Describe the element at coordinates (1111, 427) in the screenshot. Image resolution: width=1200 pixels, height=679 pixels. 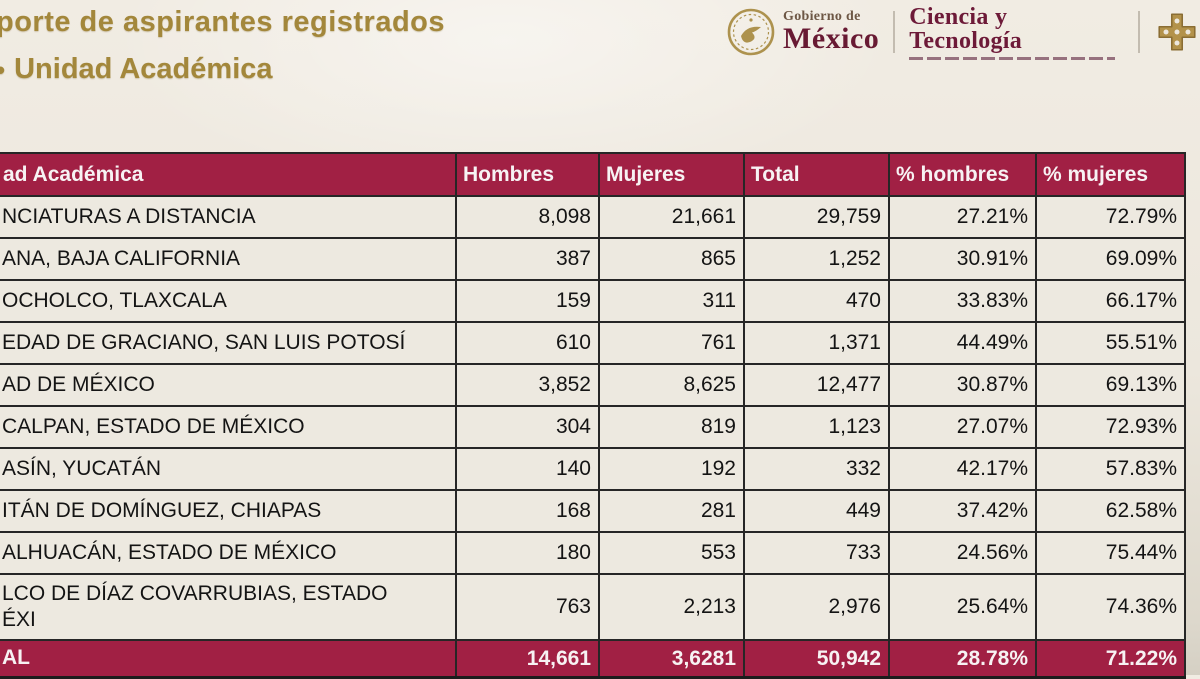
I see `pct-mujeres-cell: 72.93%` at that location.